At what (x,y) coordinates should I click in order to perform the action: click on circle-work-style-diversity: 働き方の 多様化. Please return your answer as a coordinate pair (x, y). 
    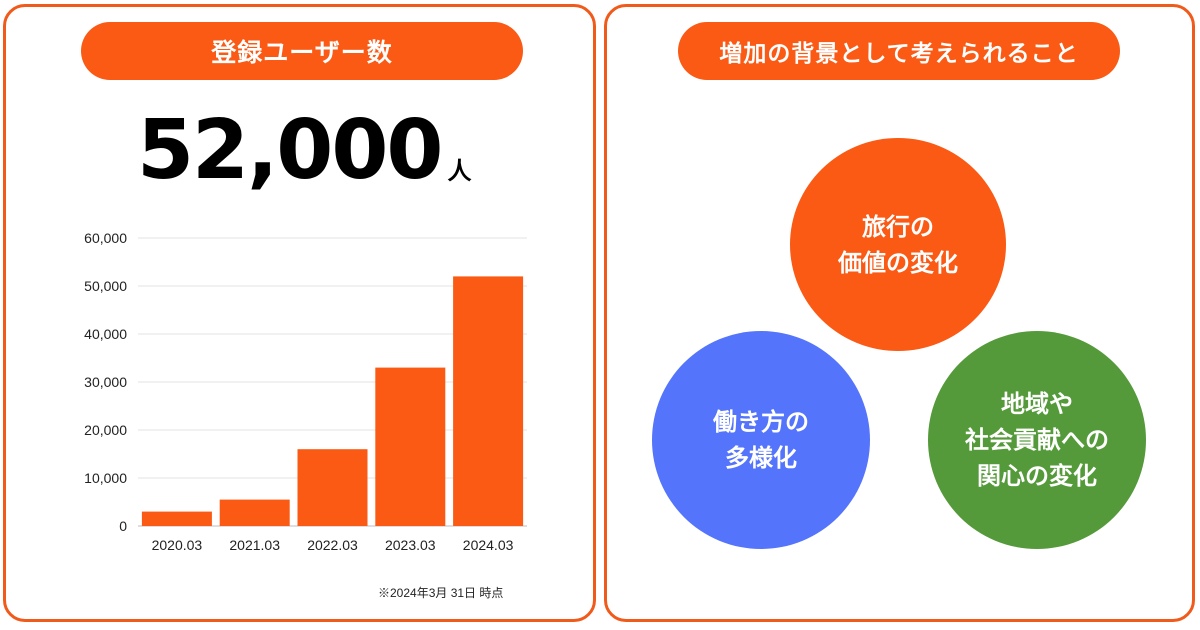
    Looking at the image, I should click on (761, 440).